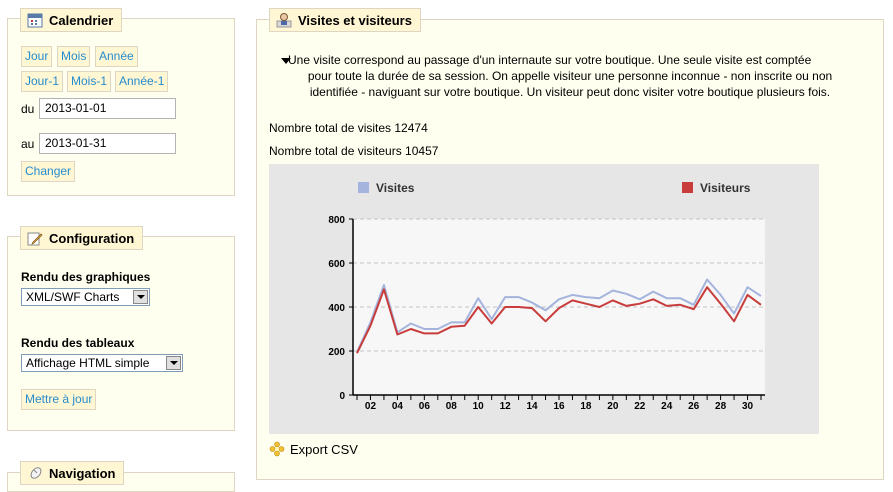  What do you see at coordinates (355, 20) in the screenshot?
I see `visits-title: Visites et visiteurs` at bounding box center [355, 20].